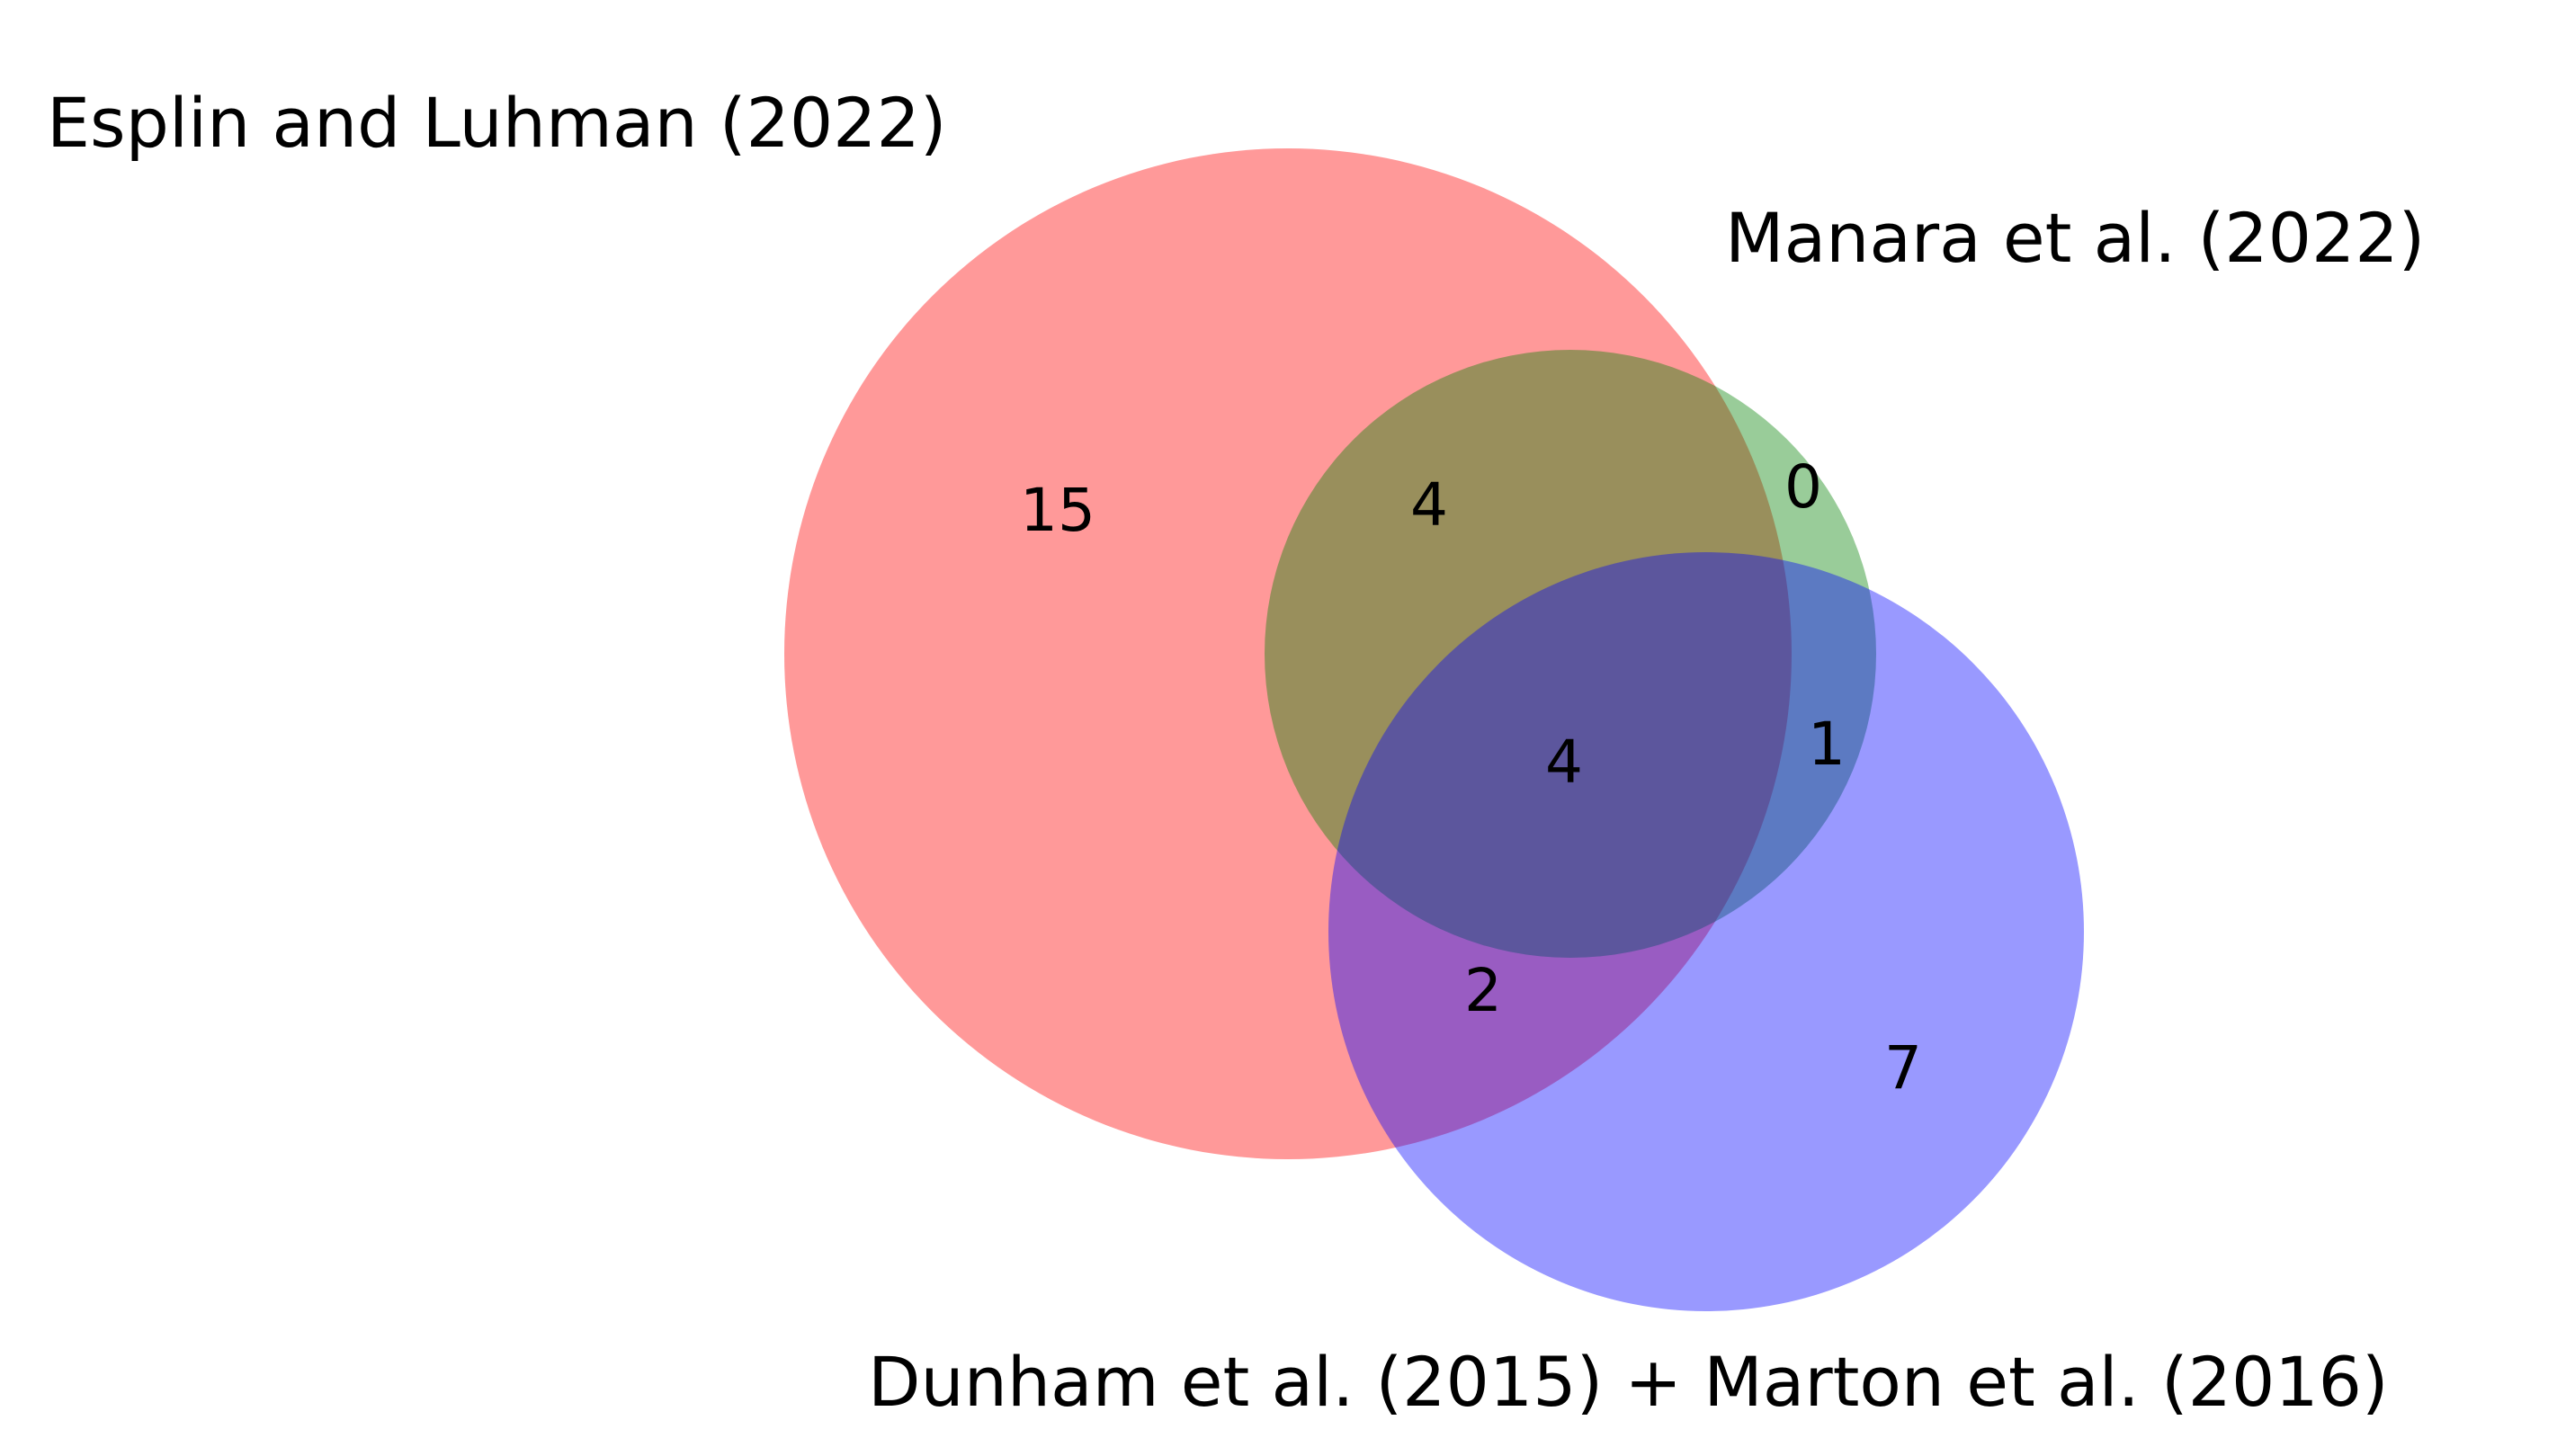 The width and height of the screenshot is (2575, 1456). Describe the element at coordinates (1803, 487) in the screenshot. I see `region-count-manara-only: 0` at that location.